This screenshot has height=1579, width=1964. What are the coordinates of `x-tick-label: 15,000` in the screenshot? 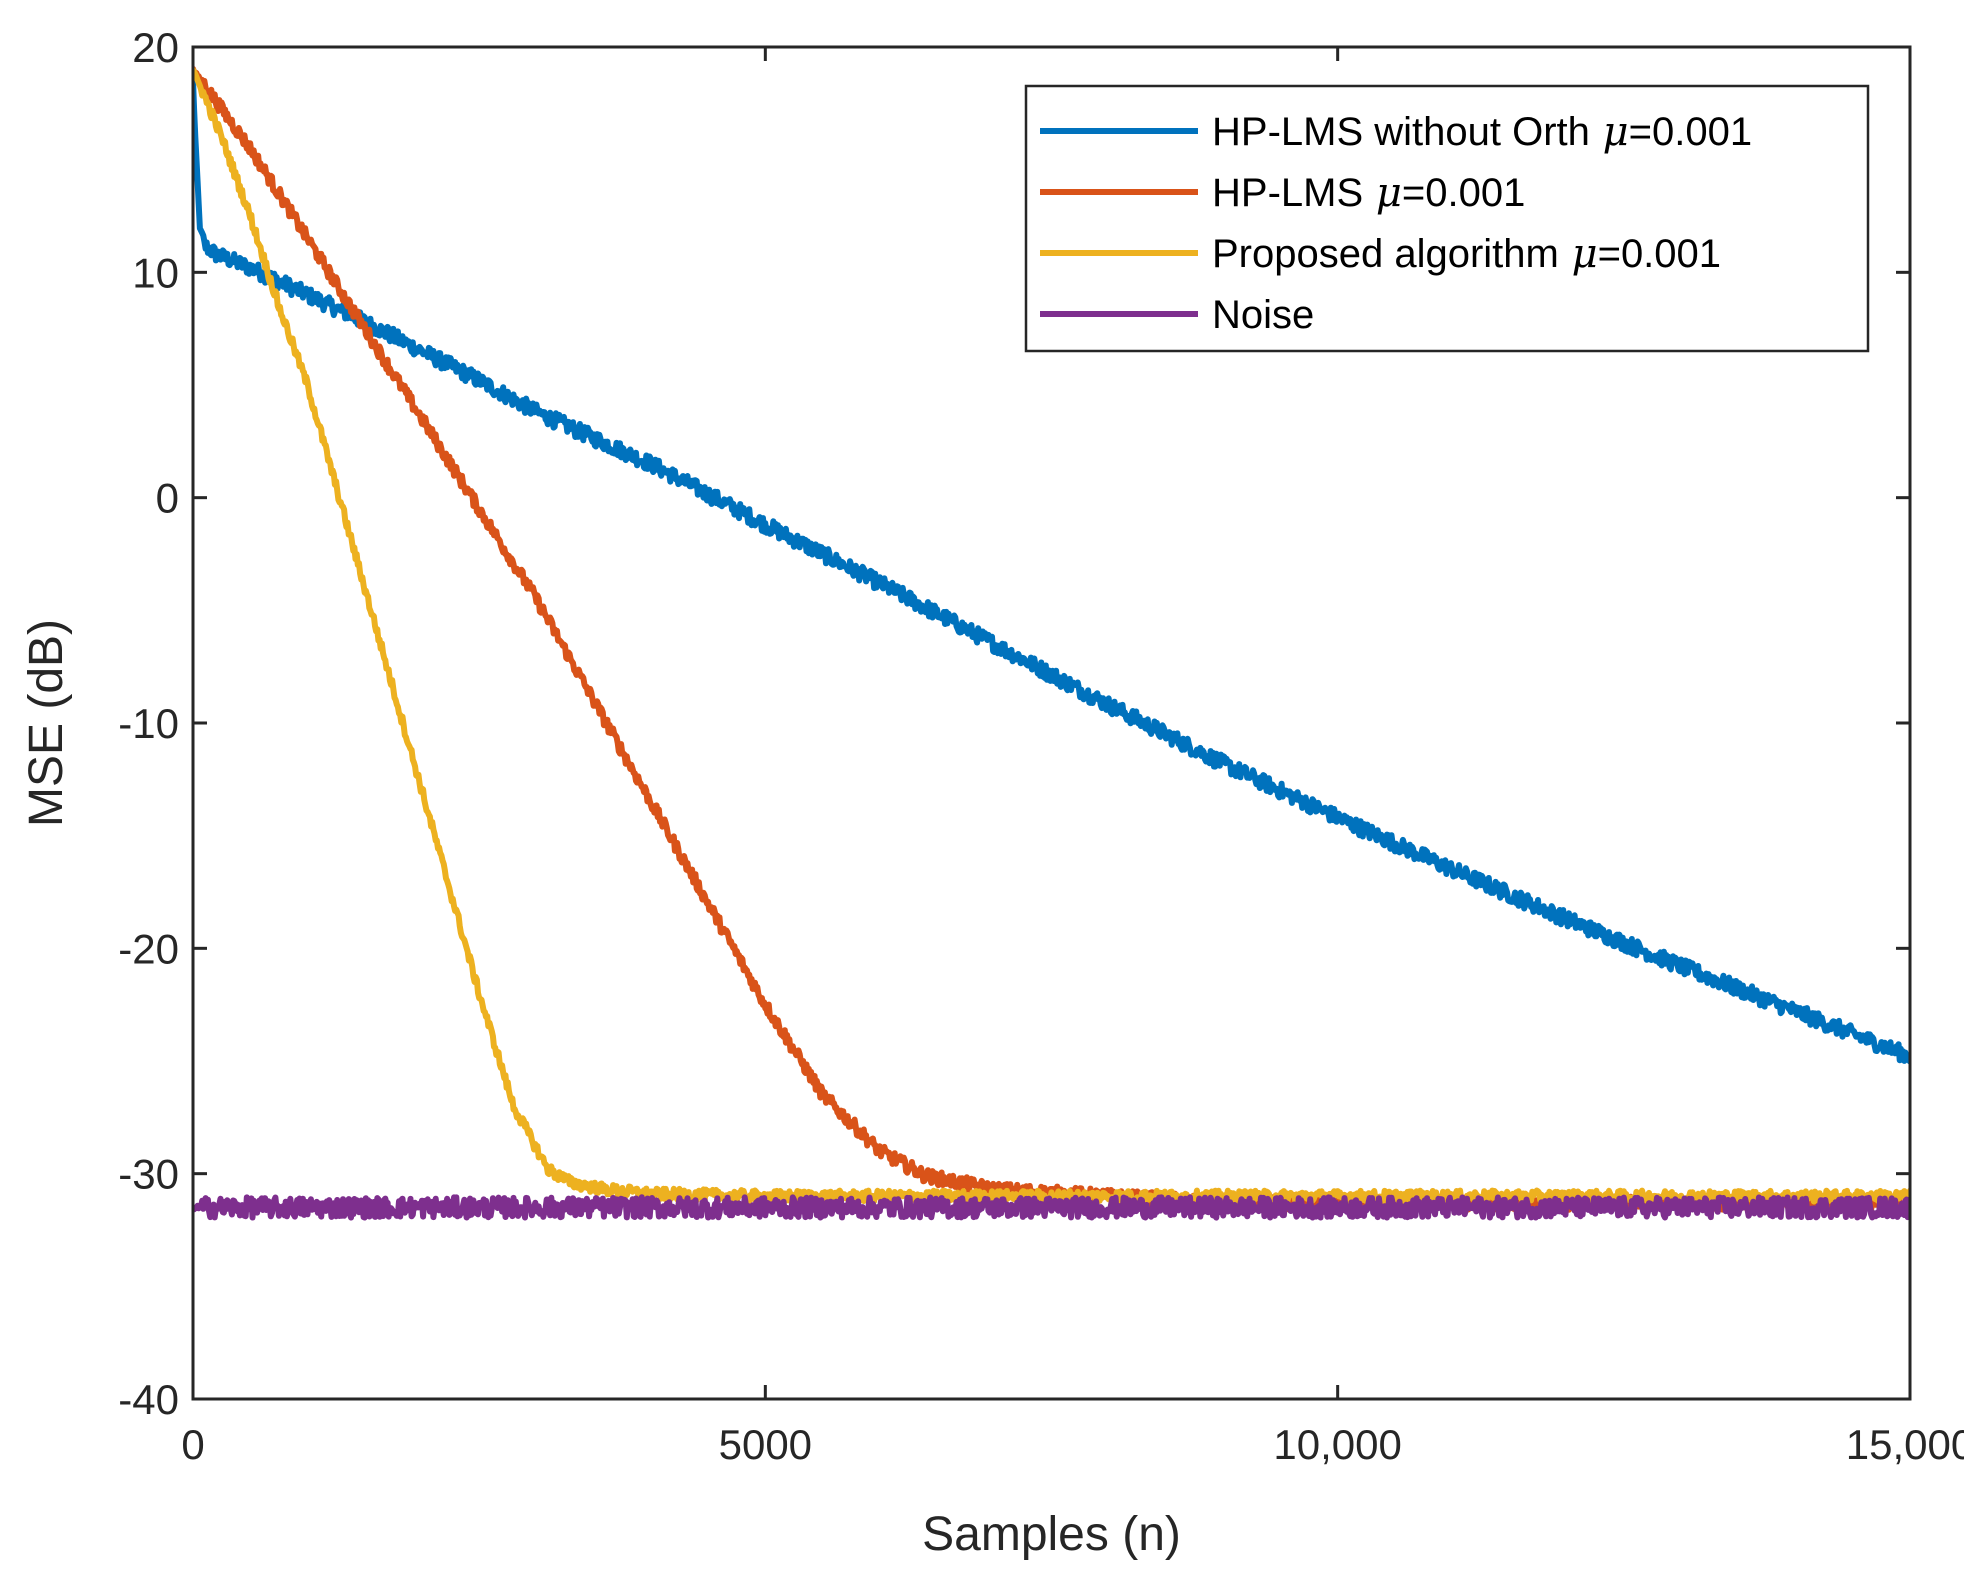 It's located at (1905, 1444).